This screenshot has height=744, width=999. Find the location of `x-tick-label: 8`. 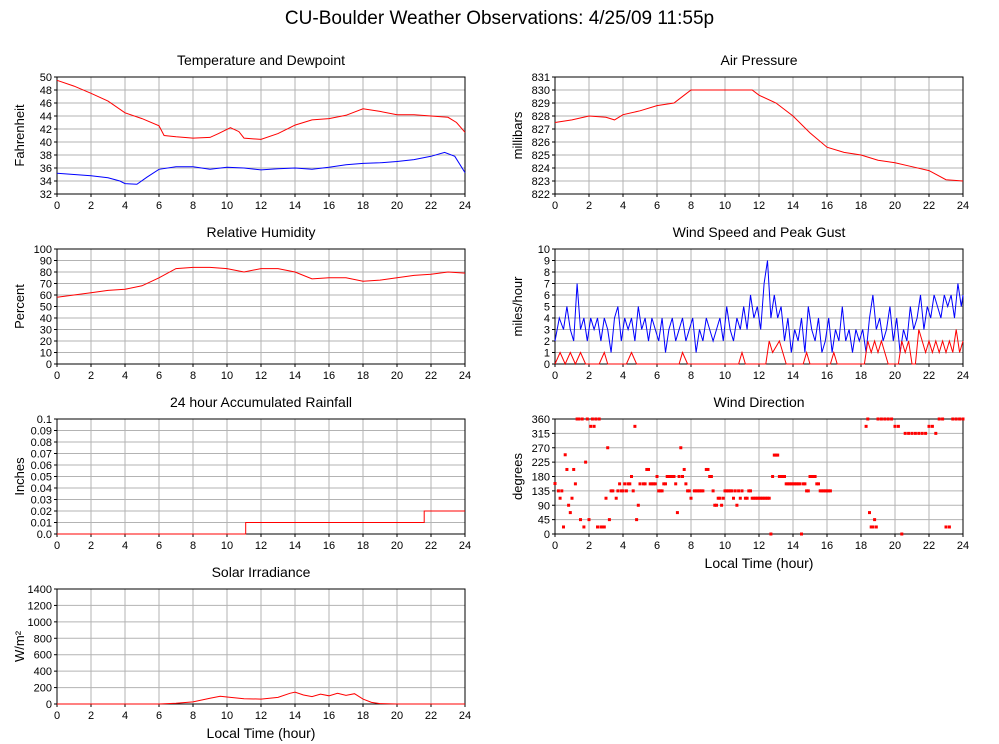

x-tick-label: 8 is located at coordinates (193, 206).